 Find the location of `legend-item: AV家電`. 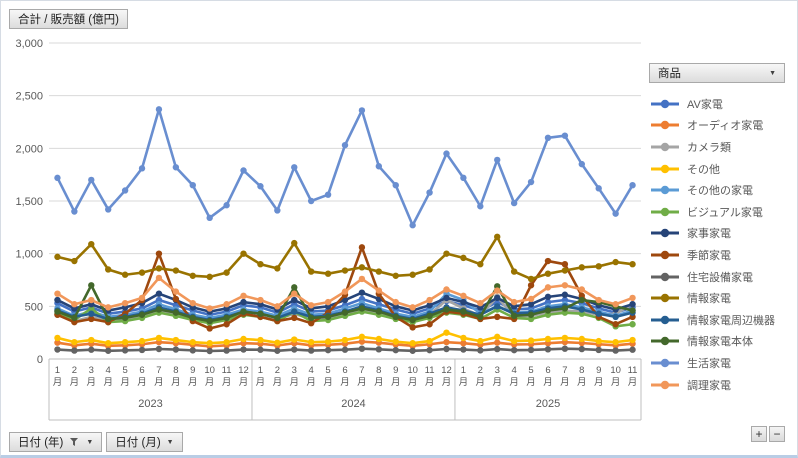

legend-item: AV家電 is located at coordinates (713, 104).